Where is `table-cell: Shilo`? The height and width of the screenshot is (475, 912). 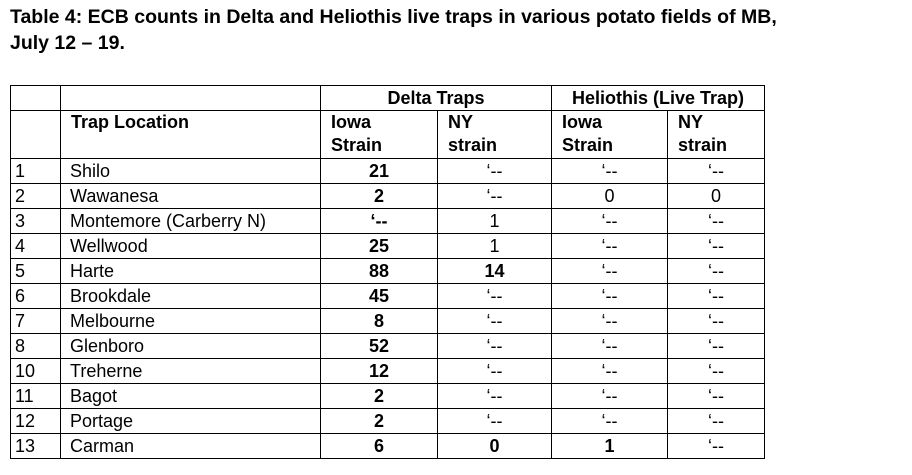 table-cell: Shilo is located at coordinates (190, 171).